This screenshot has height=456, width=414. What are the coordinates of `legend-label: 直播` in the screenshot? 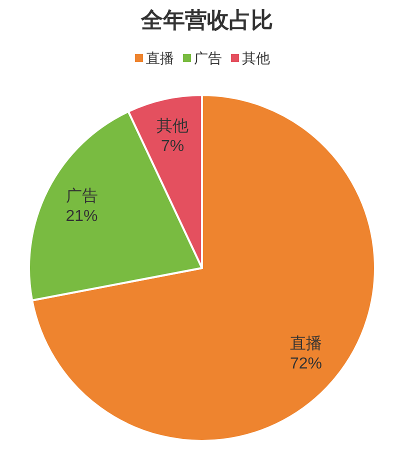 It's located at (160, 58).